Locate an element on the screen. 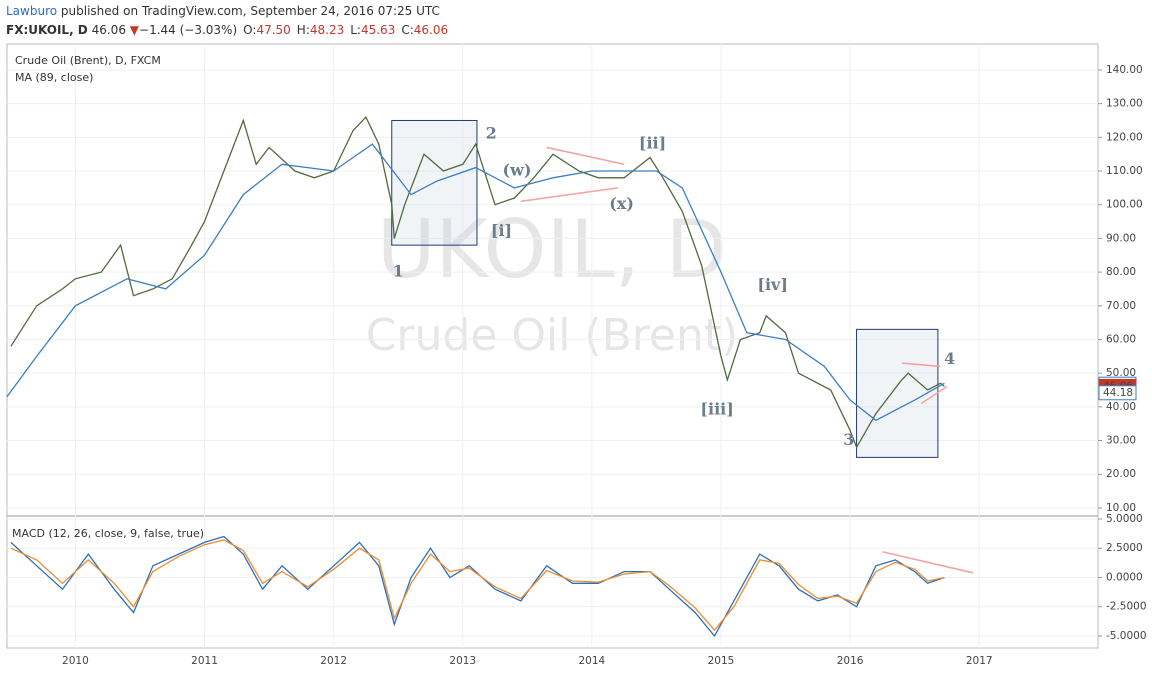 This screenshot has height=677, width=1152. y-tick-label: 5.0000 is located at coordinates (1124, 519).